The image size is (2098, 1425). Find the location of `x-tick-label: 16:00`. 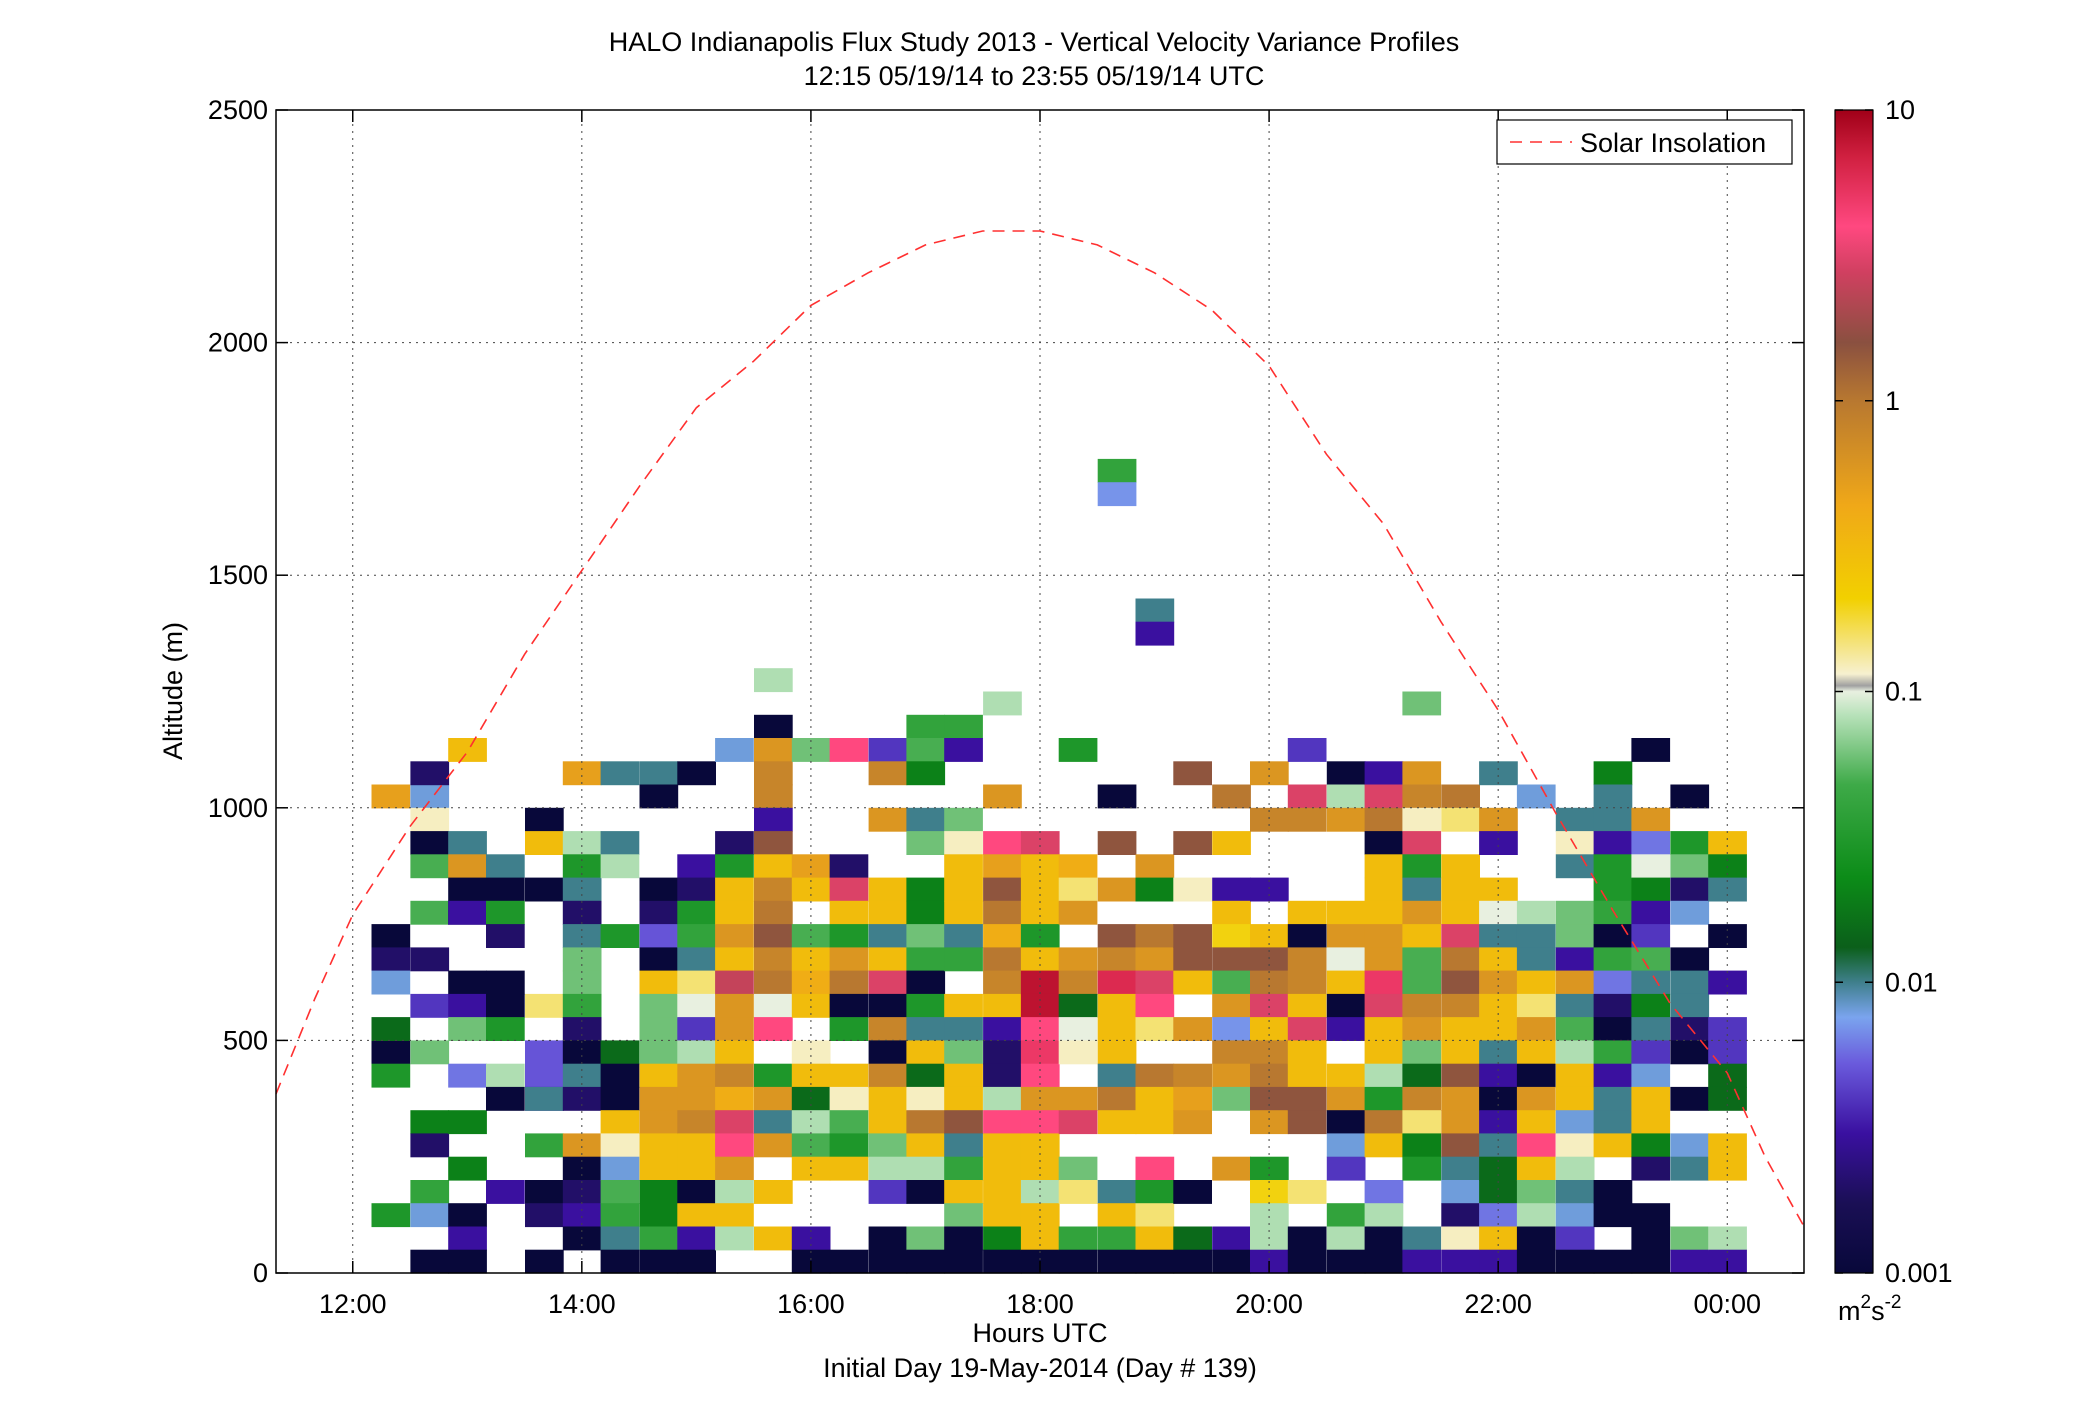

x-tick-label: 16:00 is located at coordinates (811, 1304).